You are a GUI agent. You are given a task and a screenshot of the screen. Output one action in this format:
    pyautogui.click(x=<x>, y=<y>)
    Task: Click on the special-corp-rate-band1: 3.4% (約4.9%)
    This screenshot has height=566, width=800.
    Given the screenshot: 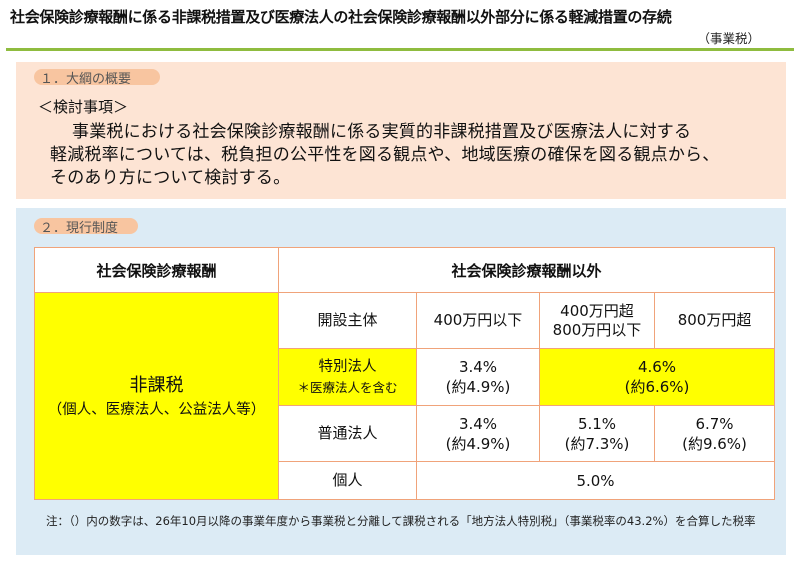 What is the action you would take?
    pyautogui.click(x=478, y=377)
    